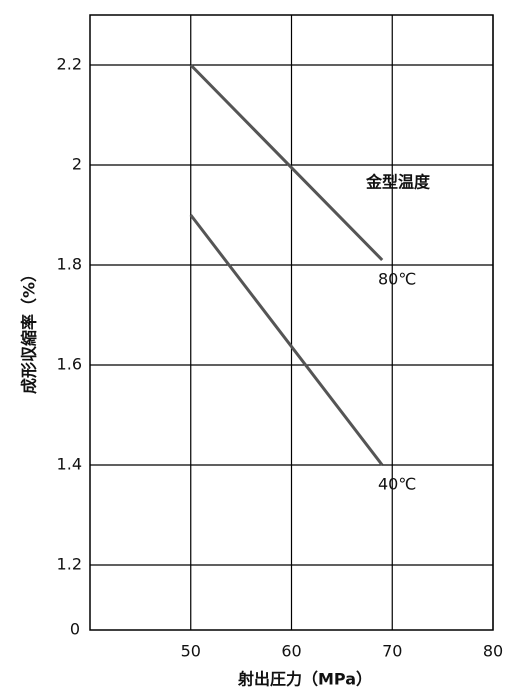 The width and height of the screenshot is (515, 695). I want to click on y-tick-label: 1.6, so click(69, 364).